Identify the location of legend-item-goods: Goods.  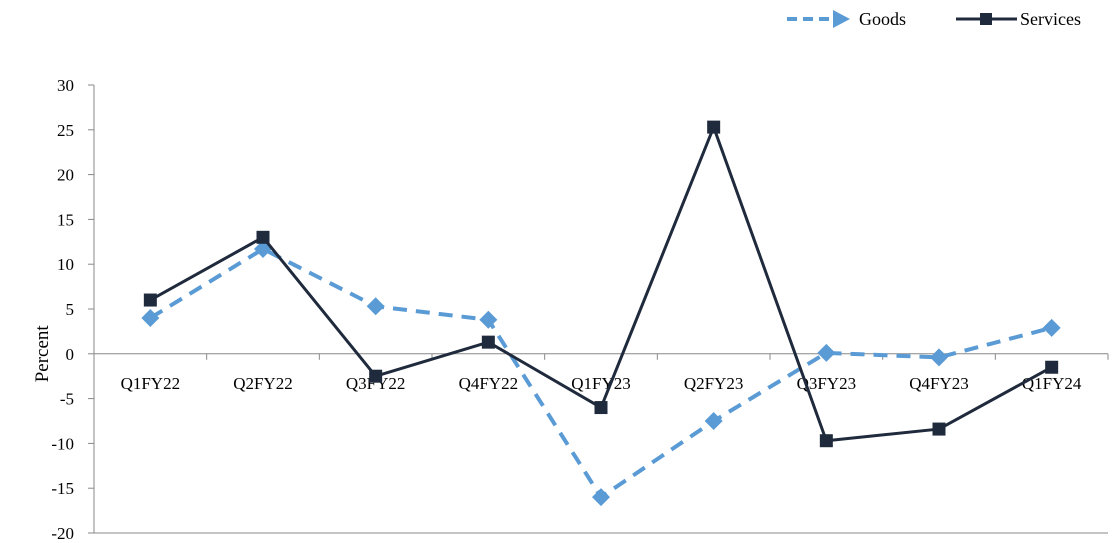
(846, 19).